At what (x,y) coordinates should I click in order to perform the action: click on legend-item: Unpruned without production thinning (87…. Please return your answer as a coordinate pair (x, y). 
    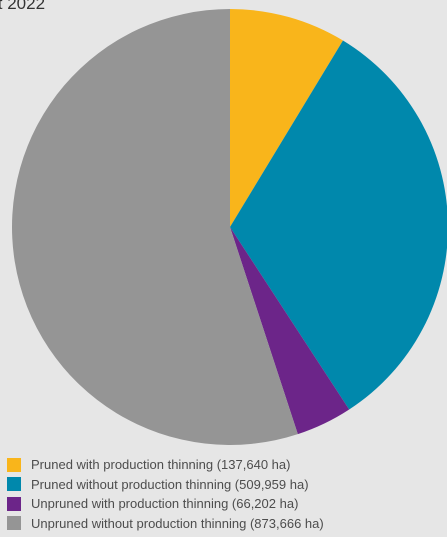
    Looking at the image, I should click on (165, 524).